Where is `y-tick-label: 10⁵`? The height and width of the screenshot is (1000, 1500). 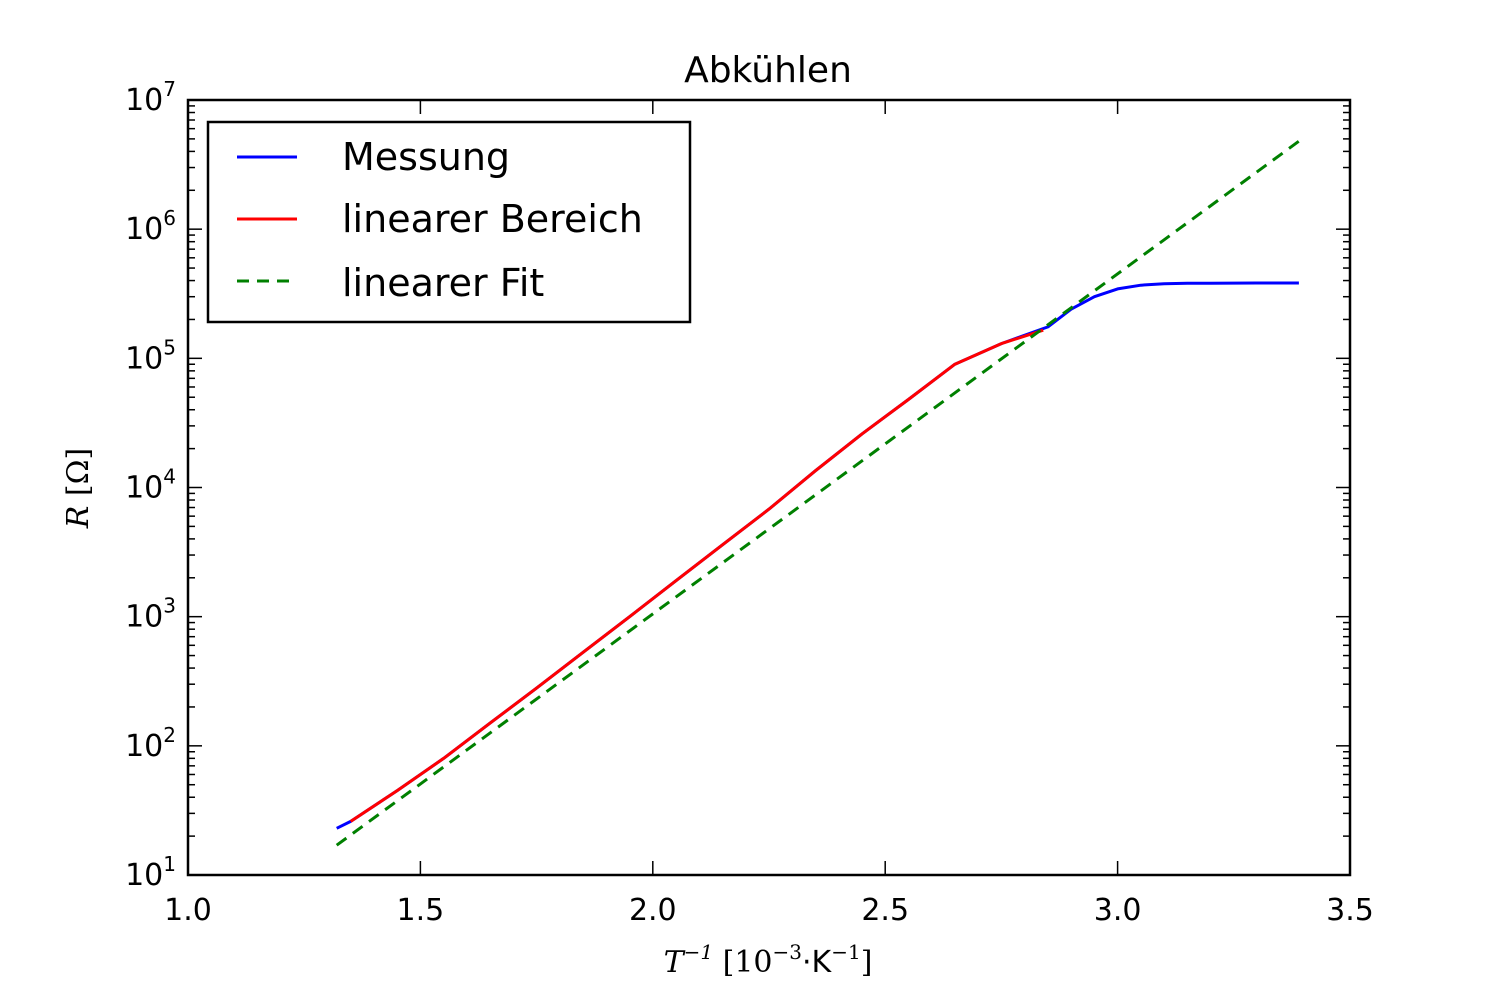 y-tick-label: 10⁵ is located at coordinates (150, 355).